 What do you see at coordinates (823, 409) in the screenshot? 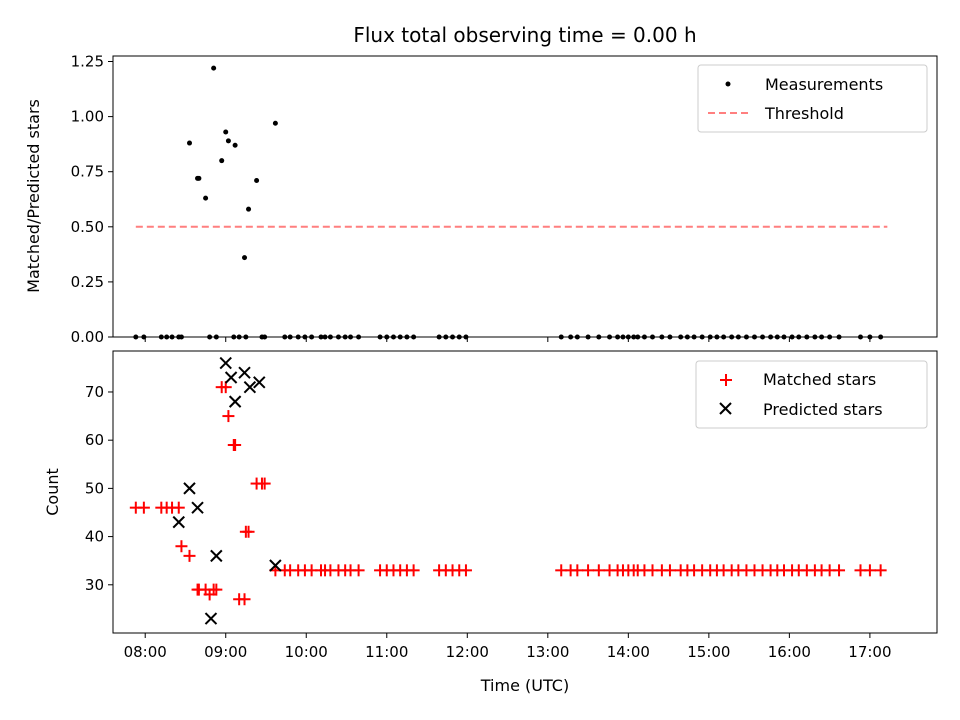
I see `legend-predicted-label: Predicted stars` at bounding box center [823, 409].